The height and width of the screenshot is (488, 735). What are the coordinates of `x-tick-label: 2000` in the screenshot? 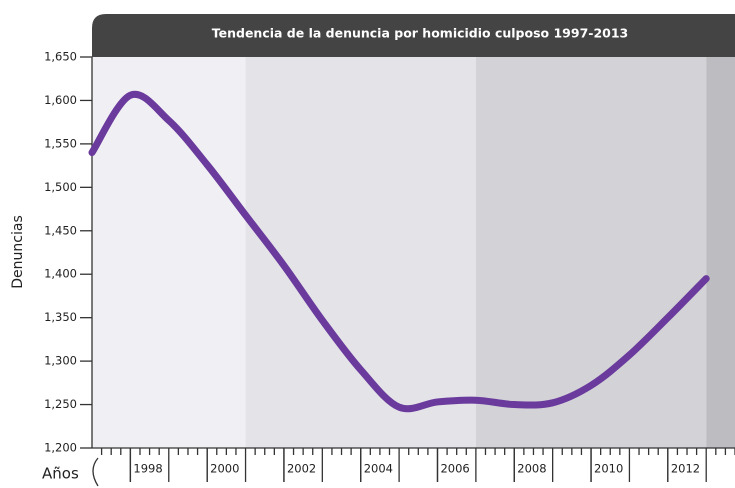 It's located at (224, 469).